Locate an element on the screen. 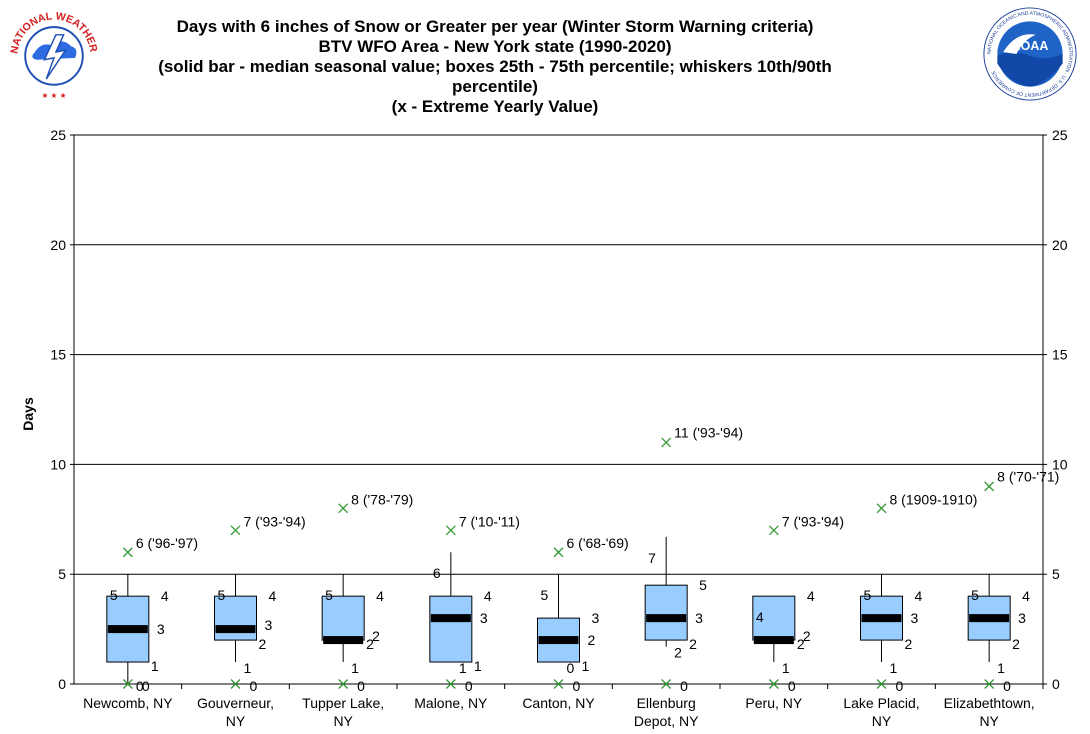  extreme-label: 7 ('93-'94) is located at coordinates (813, 521).